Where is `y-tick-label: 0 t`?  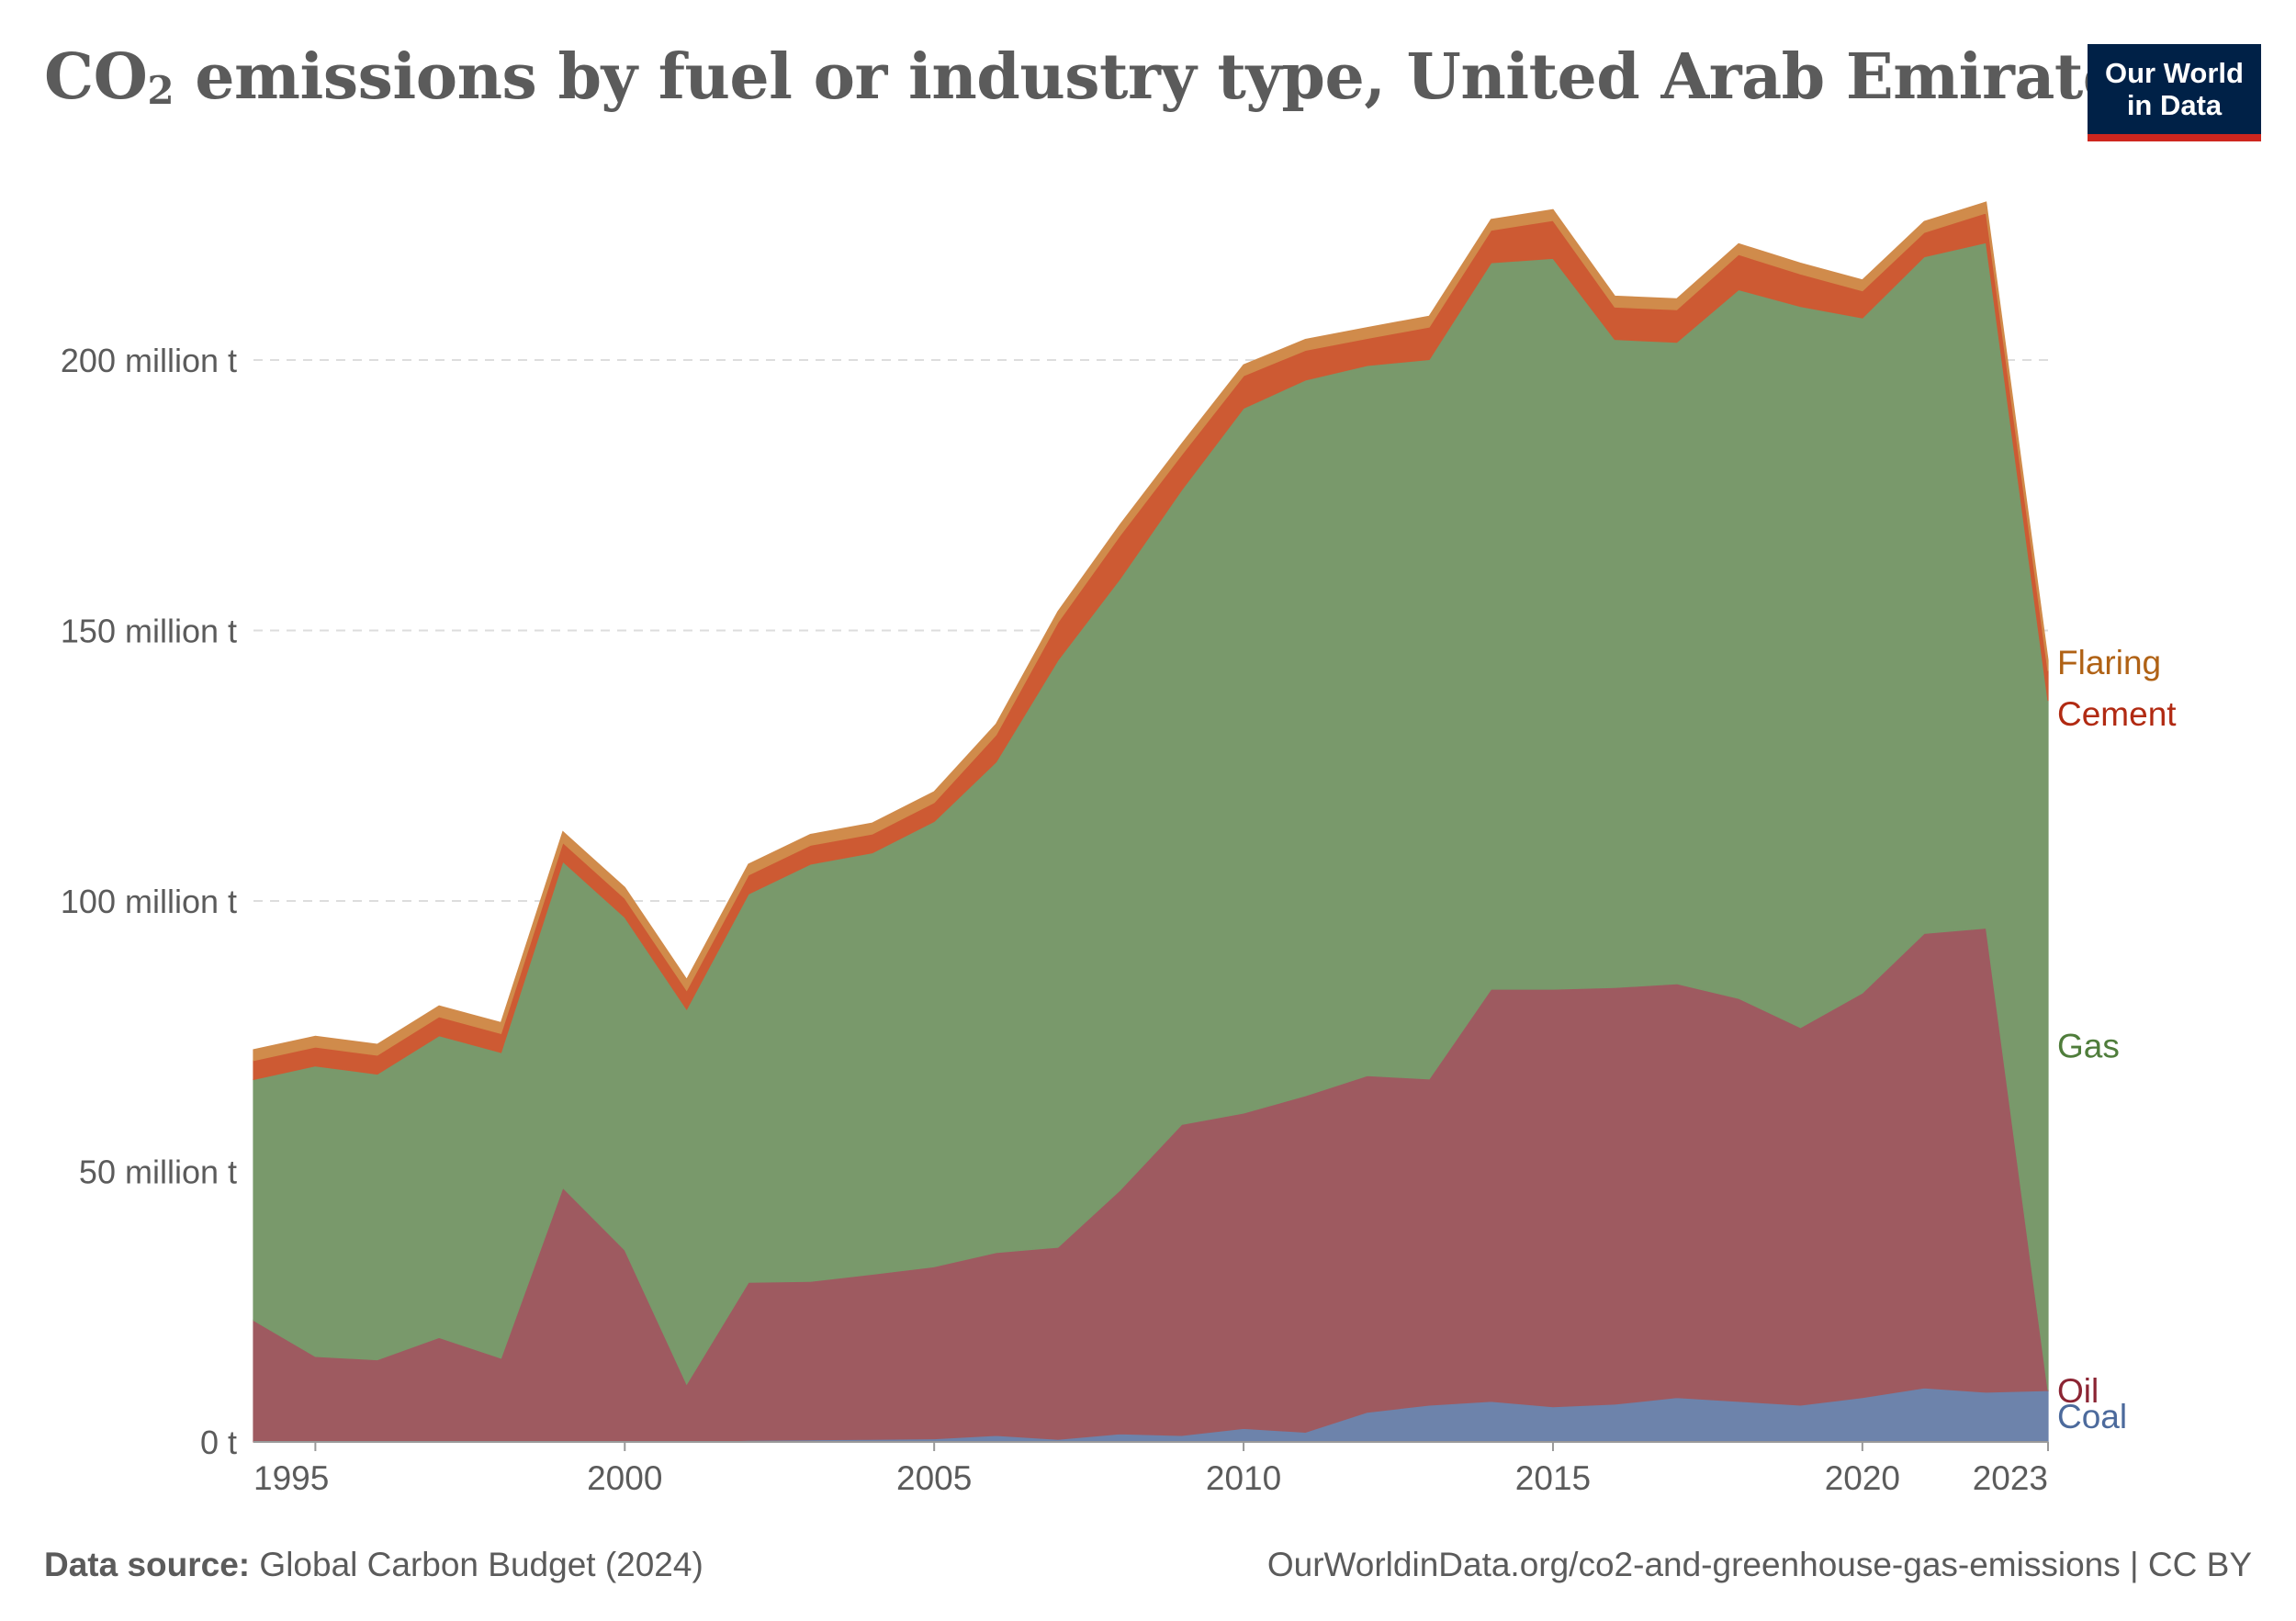 y-tick-label: 0 t is located at coordinates (219, 1442).